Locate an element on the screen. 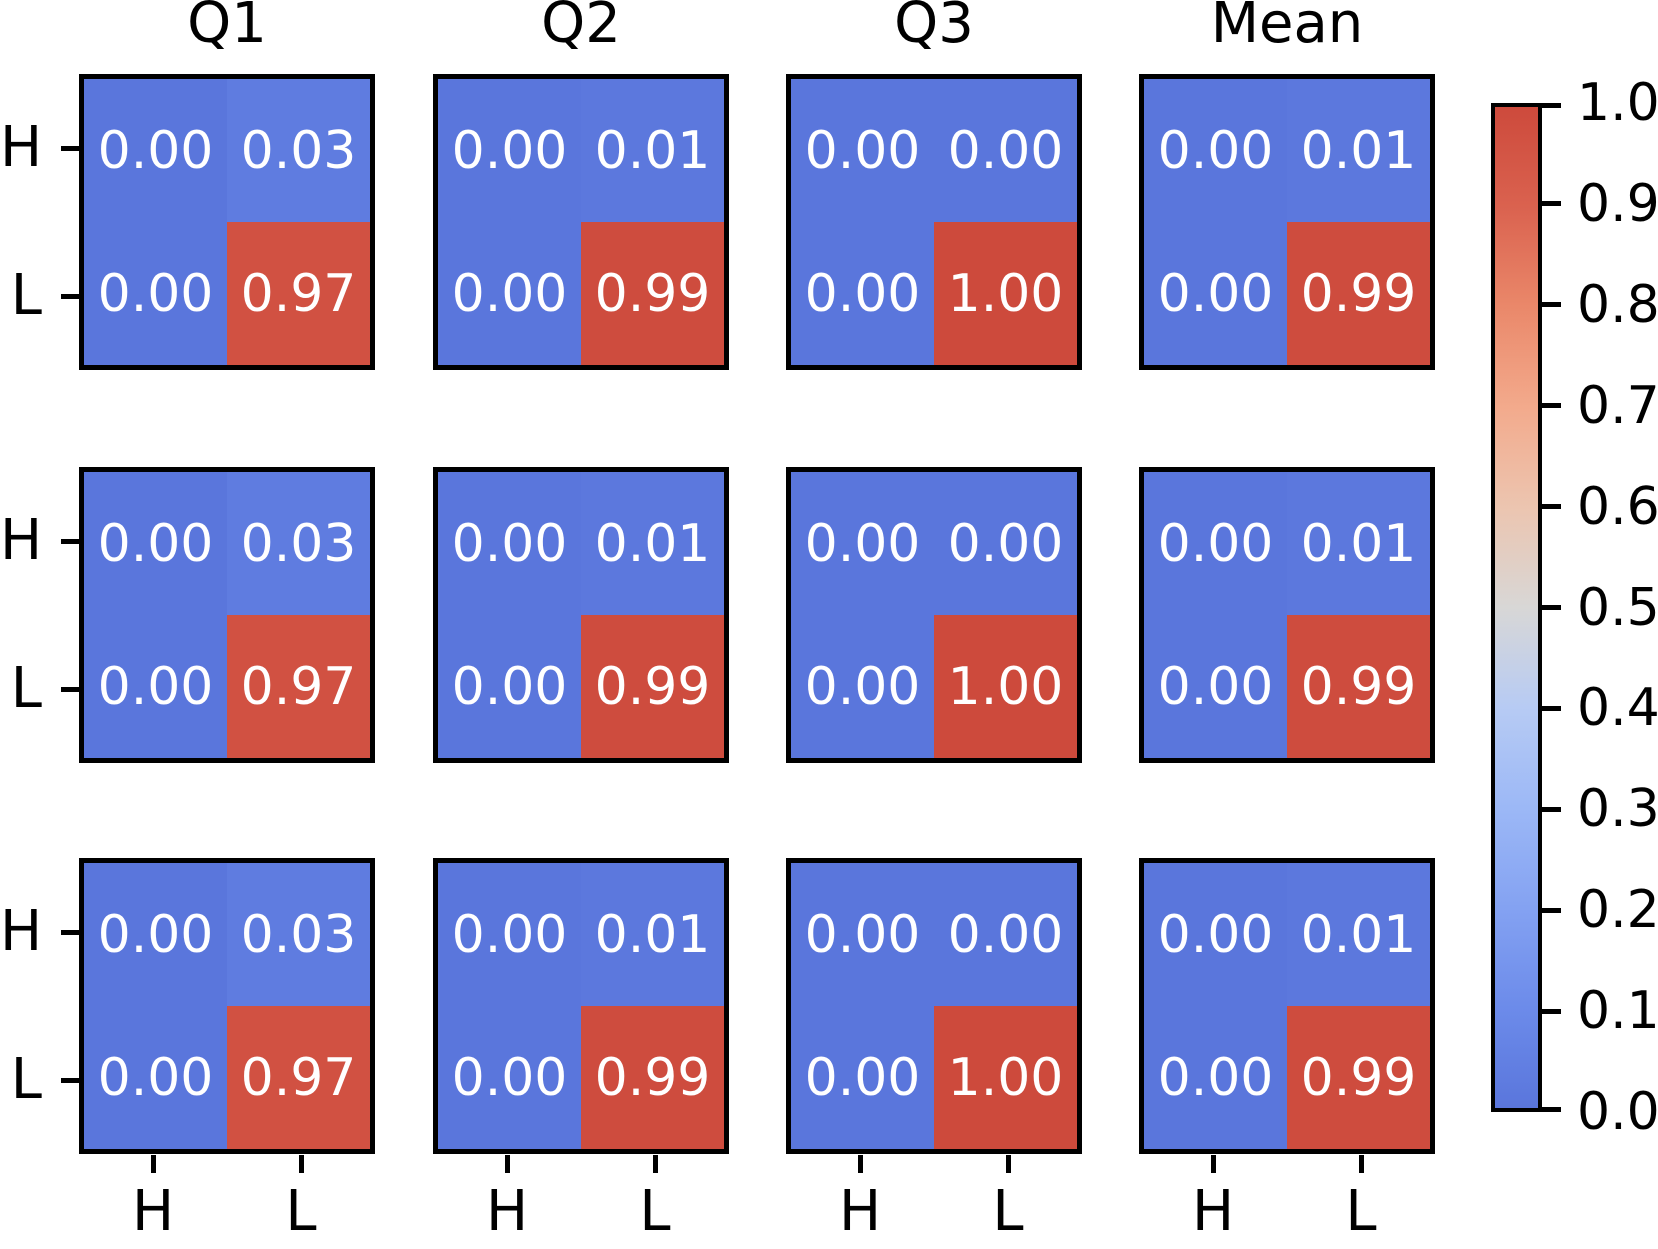 The image size is (1658, 1249). heatmap-panel-row3-q3: 0.00 0.00 0.00 1.00 is located at coordinates (934, 1006).